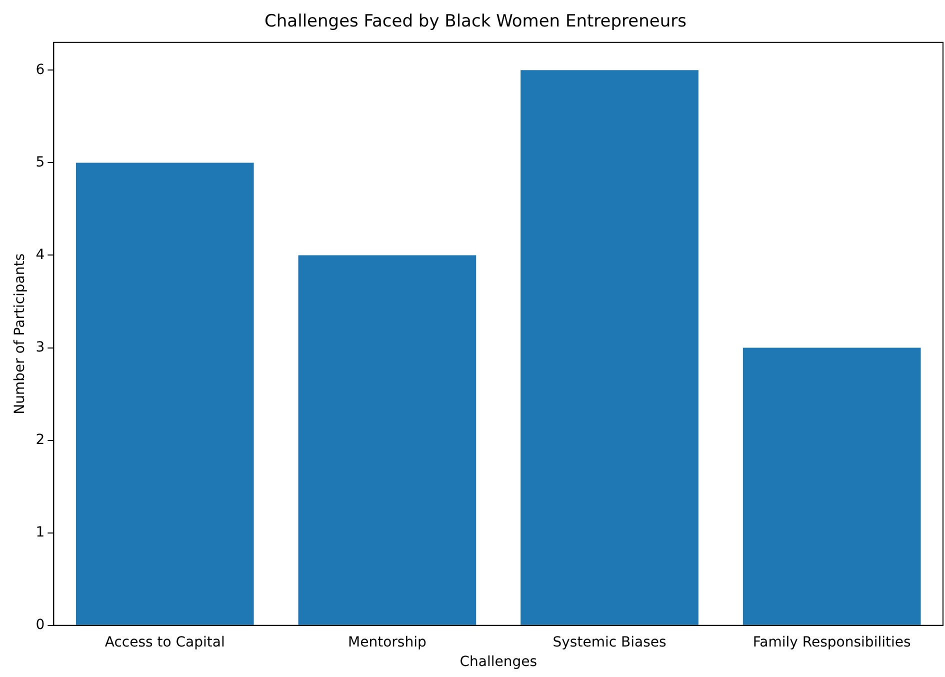 The image size is (945, 677). Describe the element at coordinates (387, 642) in the screenshot. I see `x-tick-label: Mentorship` at that location.